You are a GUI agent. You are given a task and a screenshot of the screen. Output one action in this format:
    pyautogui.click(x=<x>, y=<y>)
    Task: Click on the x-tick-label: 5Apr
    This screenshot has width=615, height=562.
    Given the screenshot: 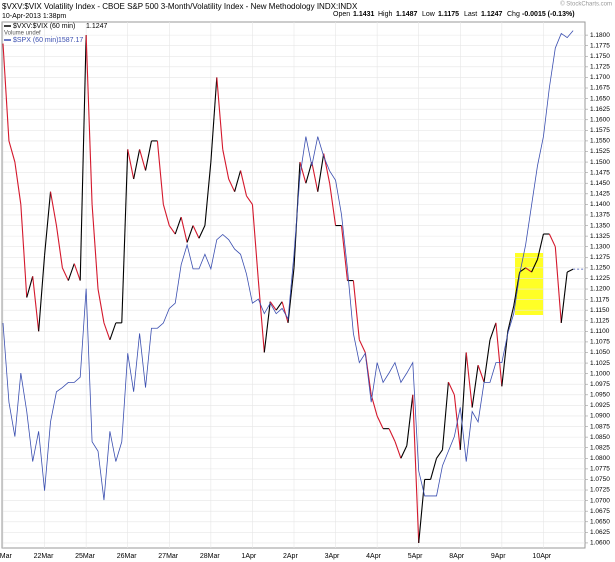 What is the action you would take?
    pyautogui.click(x=415, y=556)
    